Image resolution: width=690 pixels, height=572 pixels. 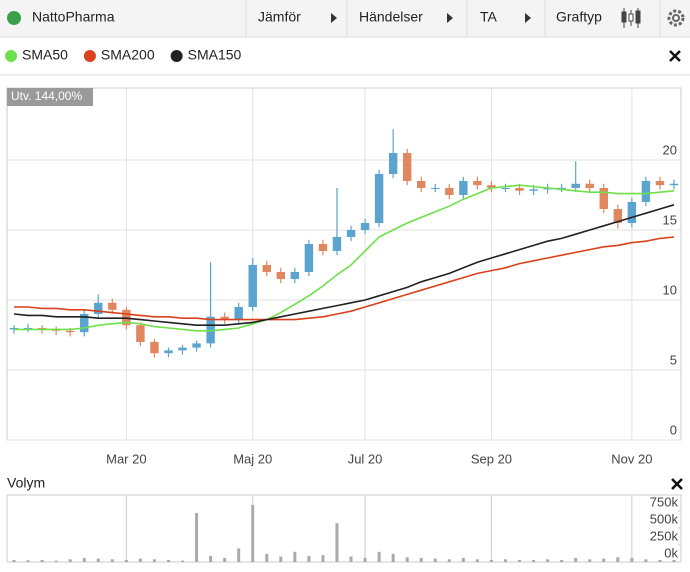 I want to click on menu-label: Graftyp, so click(x=579, y=17).